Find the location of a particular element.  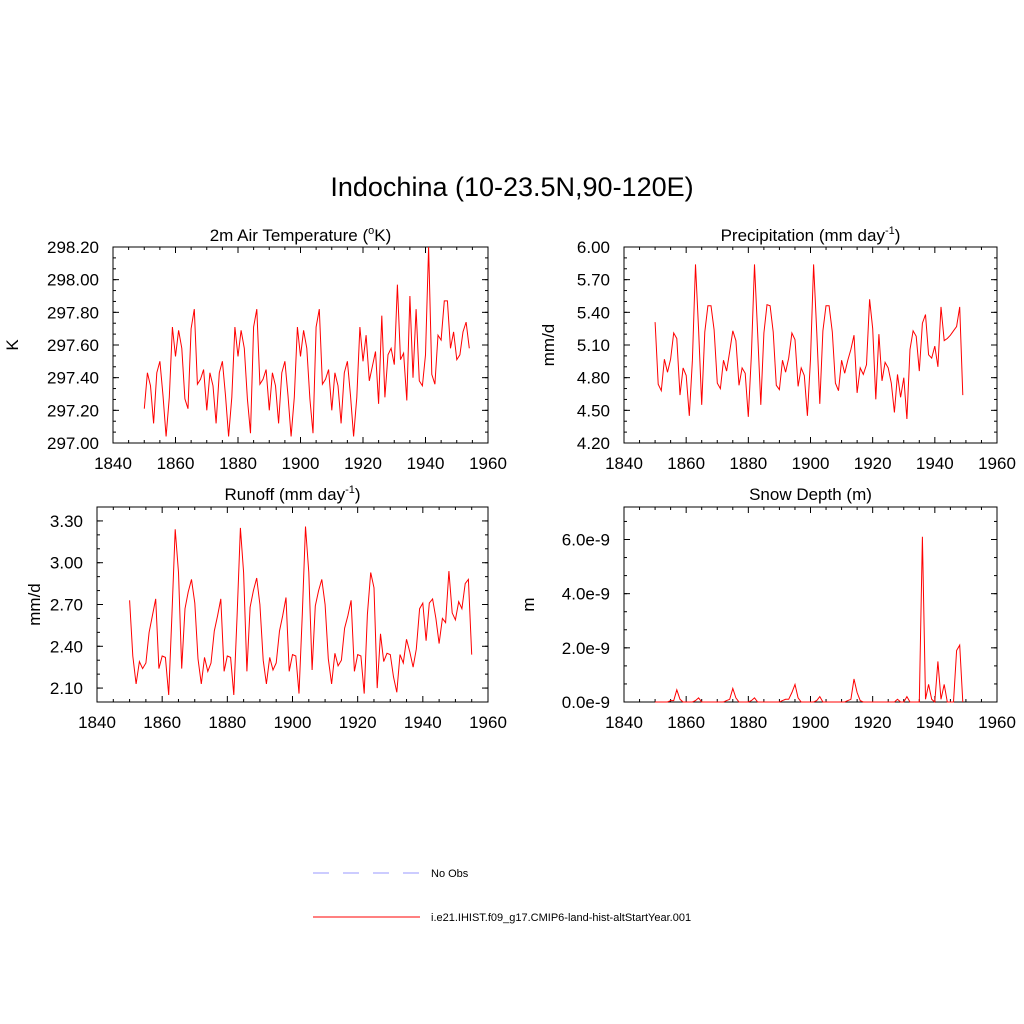

plot-frame-precipitation is located at coordinates (810, 345).